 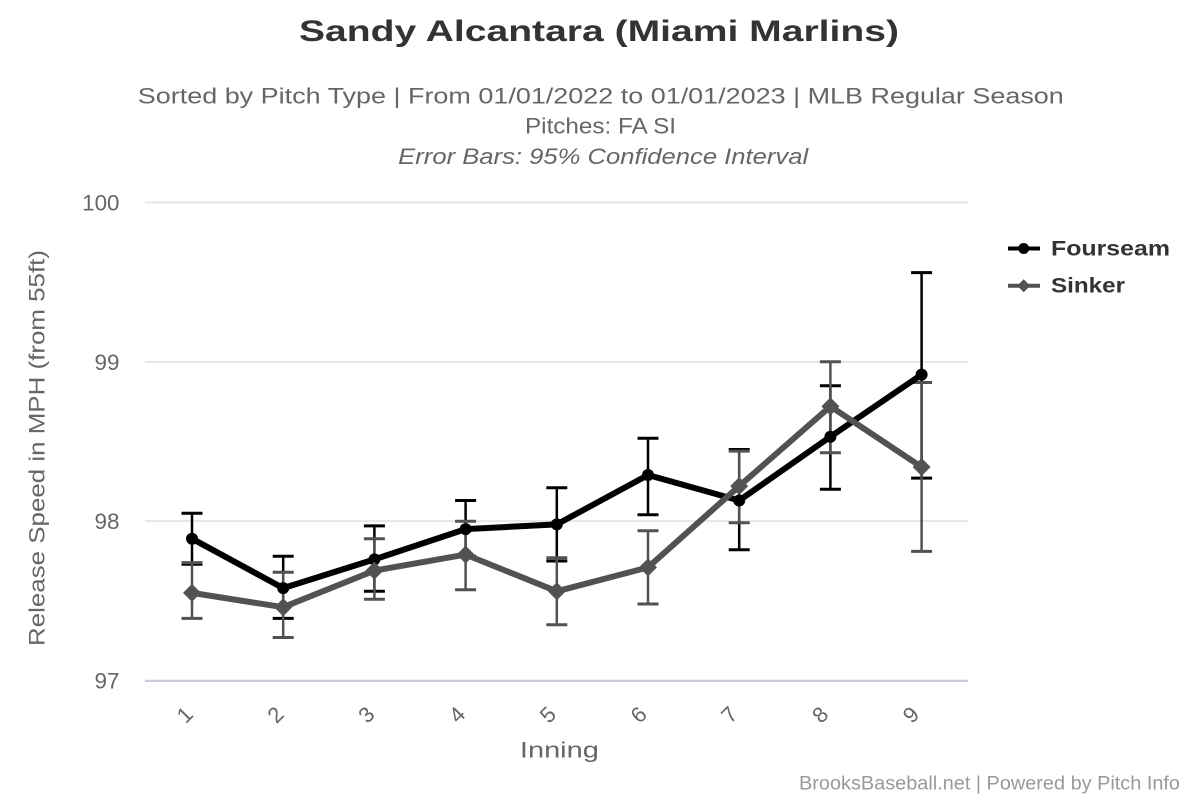 I want to click on svg-text: 99, so click(x=107, y=362).